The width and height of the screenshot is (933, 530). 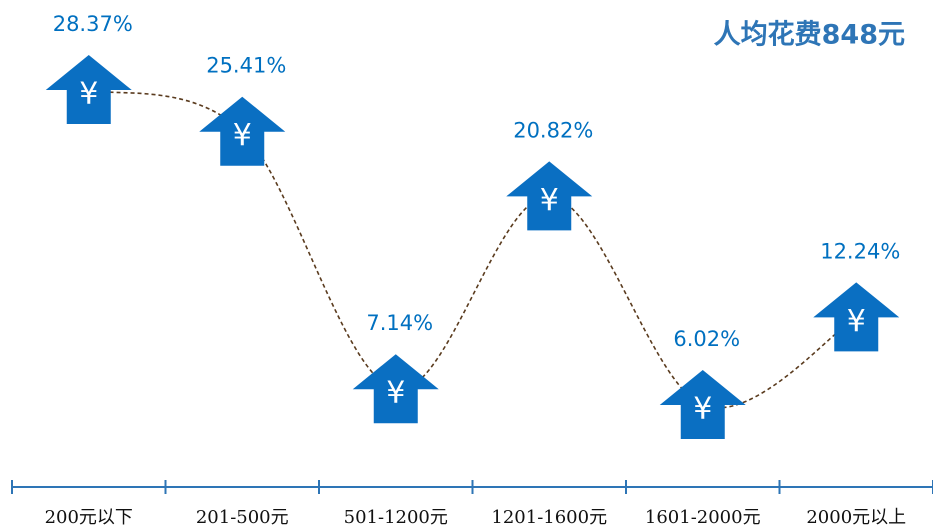 What do you see at coordinates (809, 35) in the screenshot?
I see `chart-title: 人均花费848元` at bounding box center [809, 35].